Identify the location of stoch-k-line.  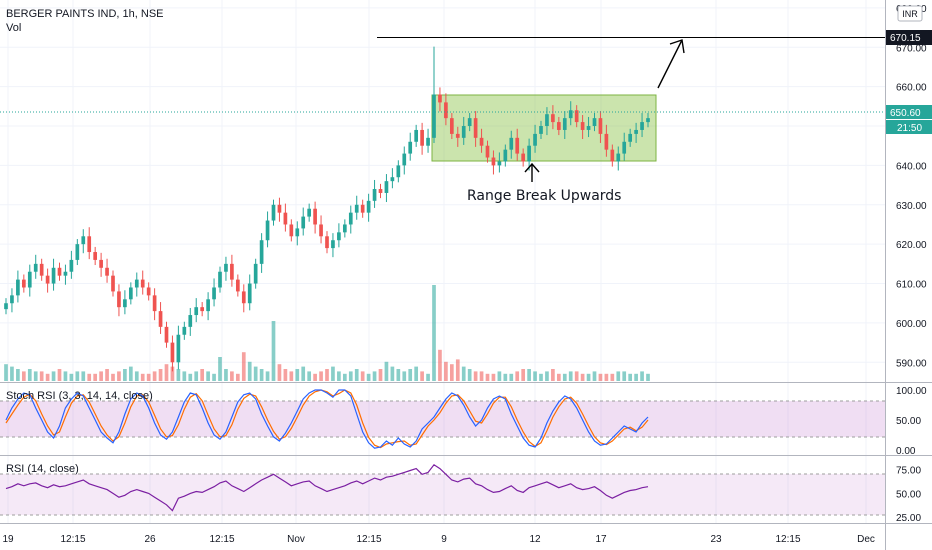
(327, 419).